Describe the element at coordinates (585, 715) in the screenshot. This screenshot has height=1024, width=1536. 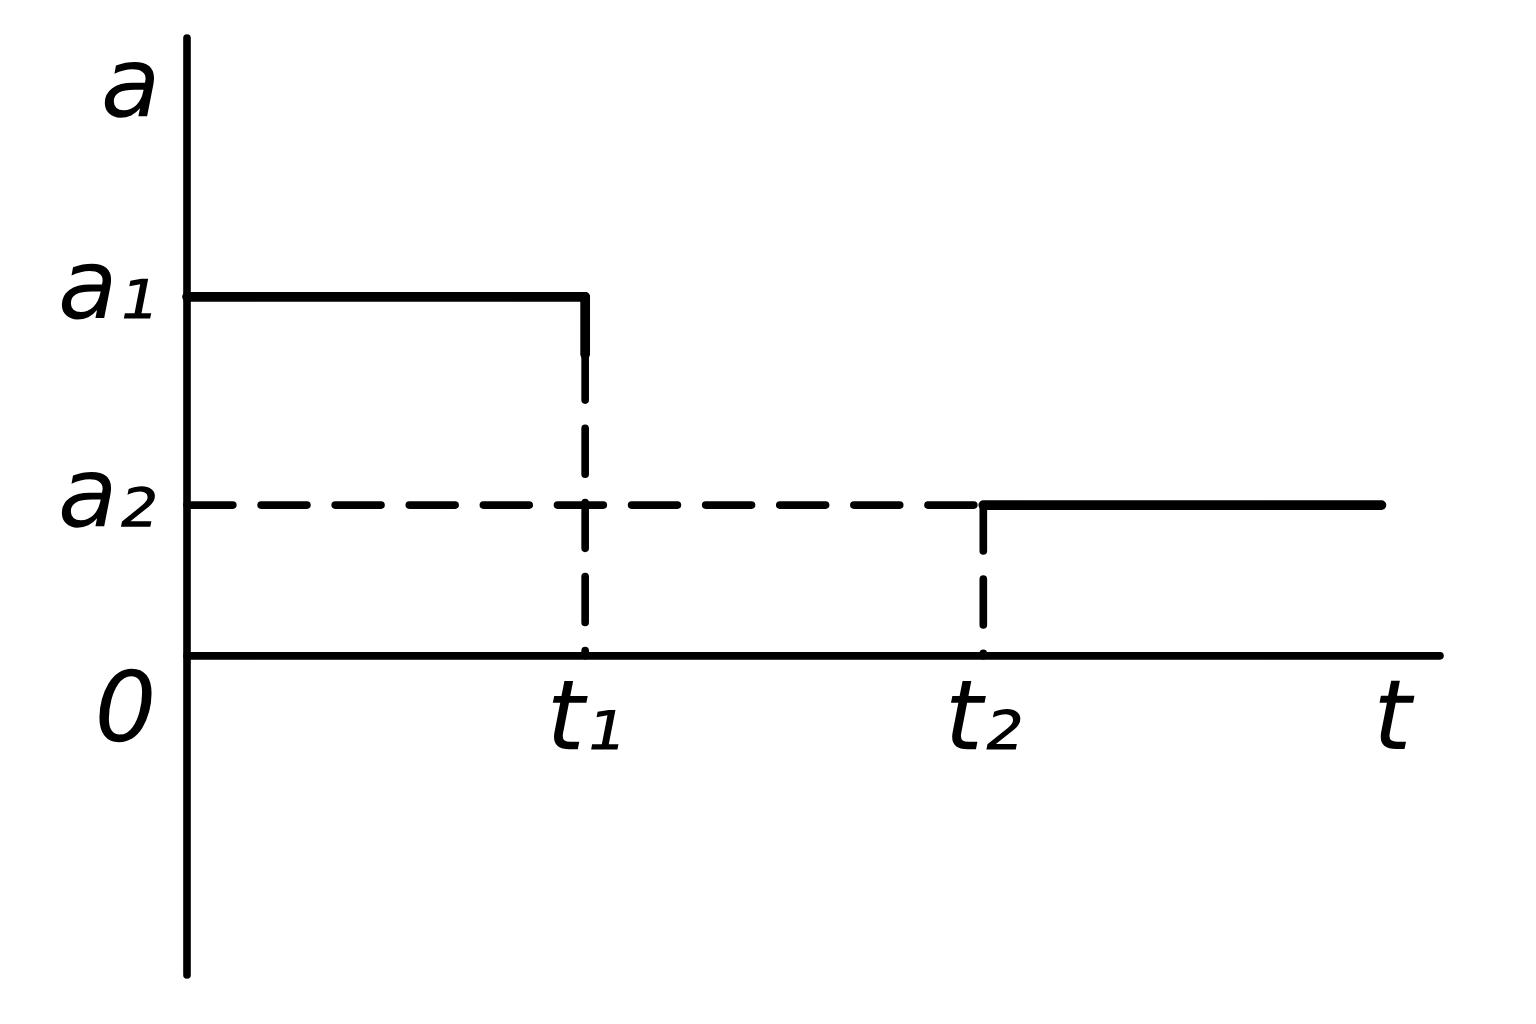
I see `x-tick-label: t₁` at that location.